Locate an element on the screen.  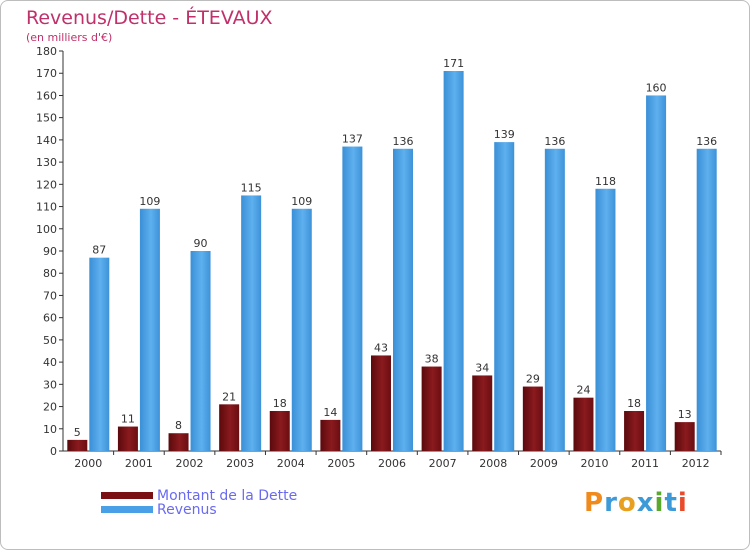
data-label-revenus: 118 is located at coordinates (605, 181).